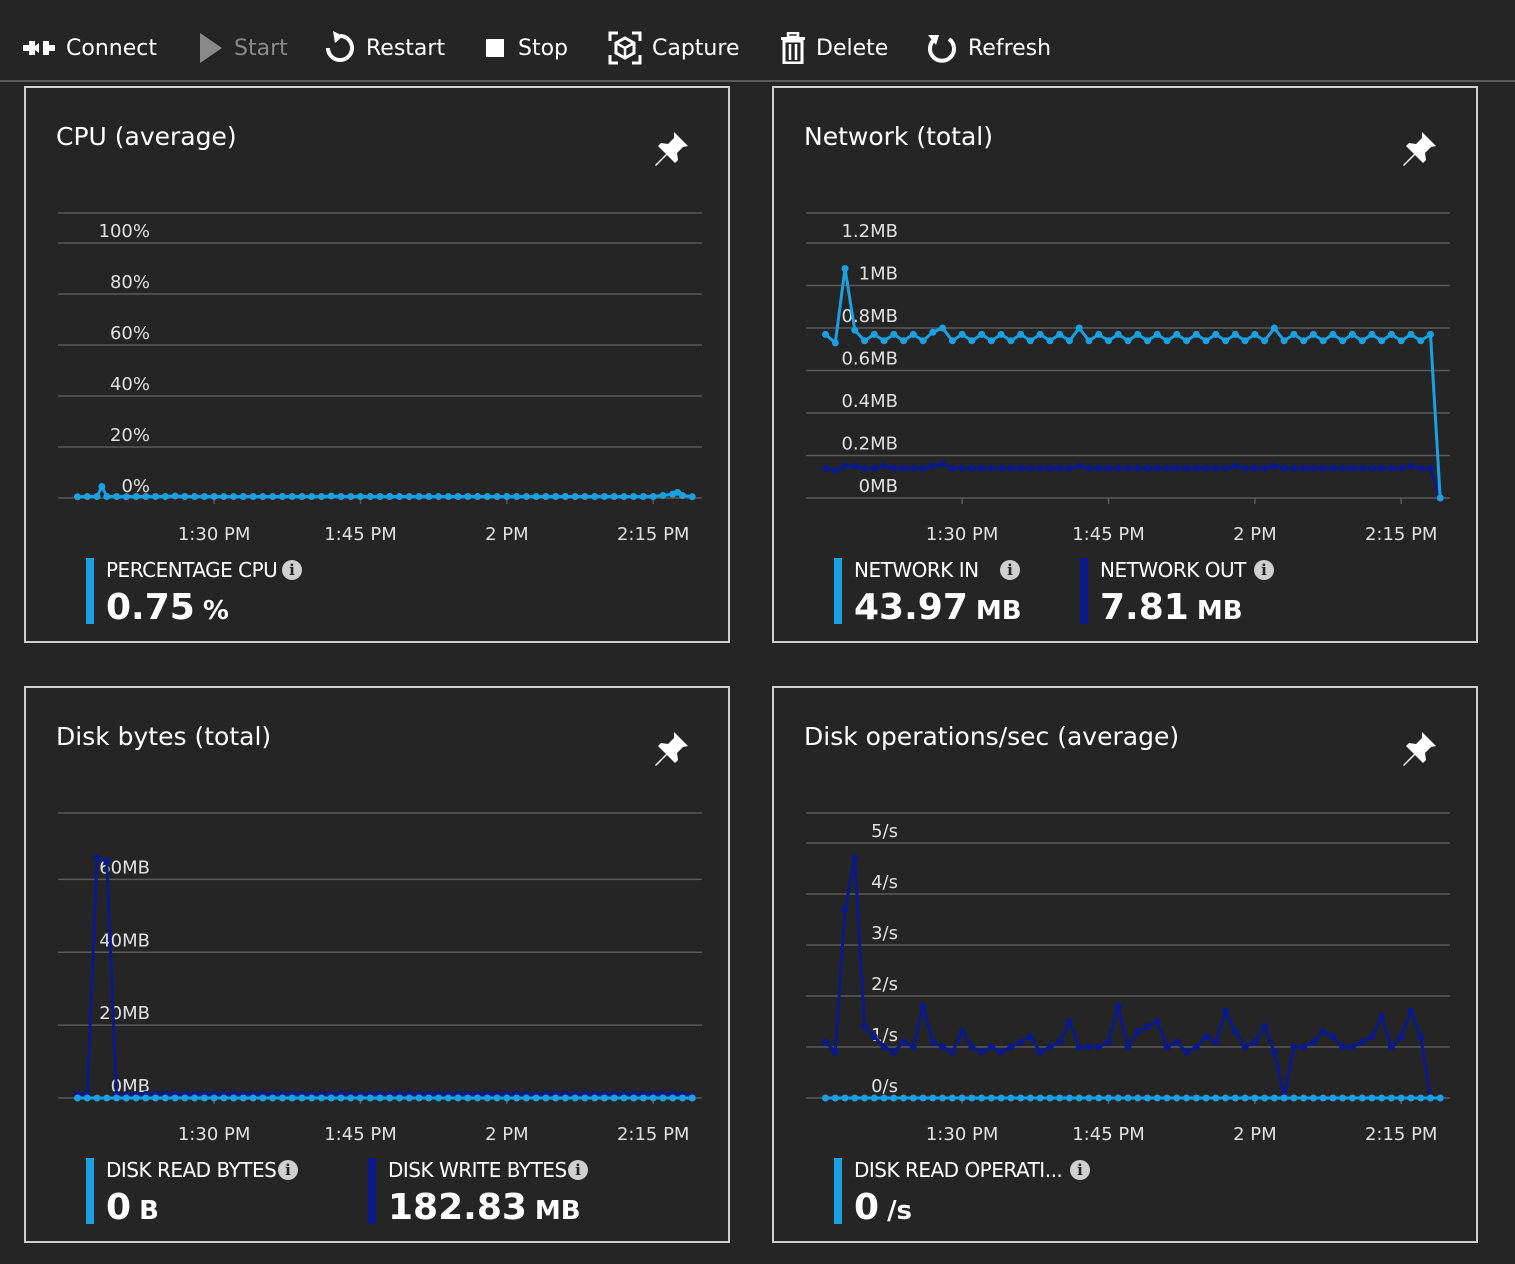  What do you see at coordinates (1010, 48) in the screenshot?
I see `refresh-label: Refresh` at bounding box center [1010, 48].